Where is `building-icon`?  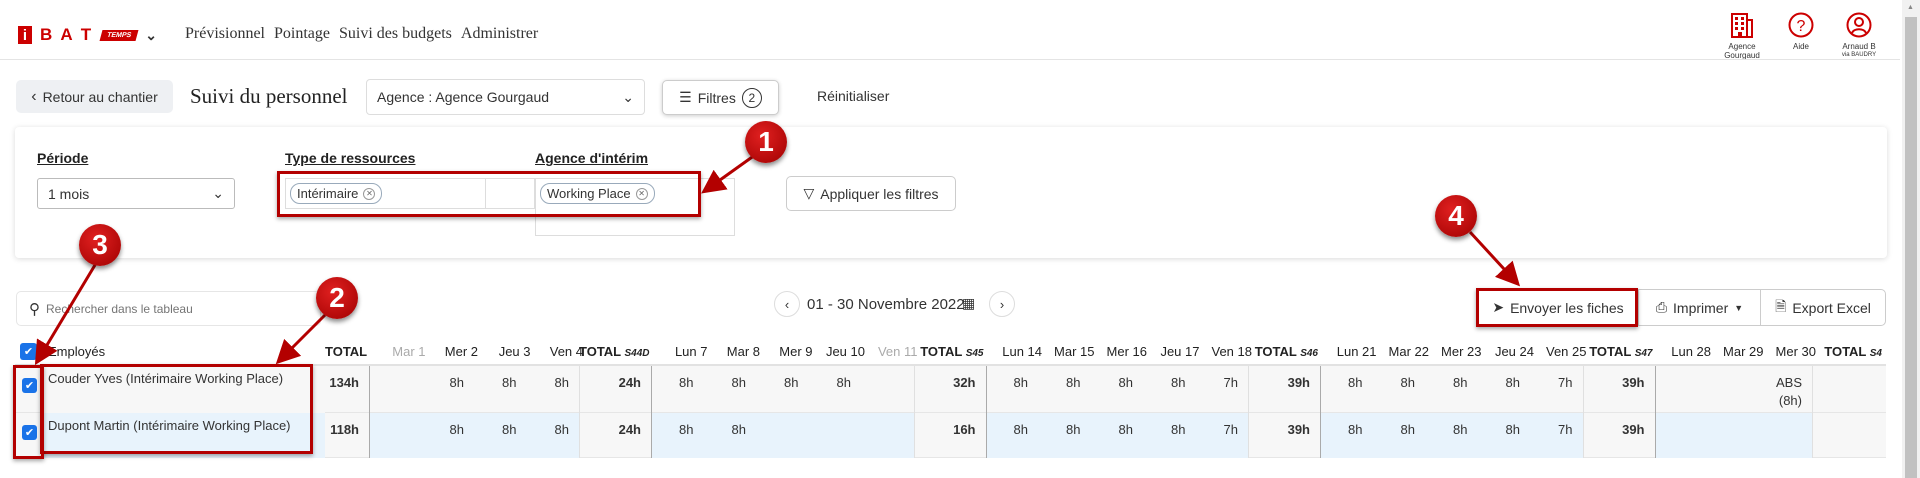
building-icon is located at coordinates (1742, 25).